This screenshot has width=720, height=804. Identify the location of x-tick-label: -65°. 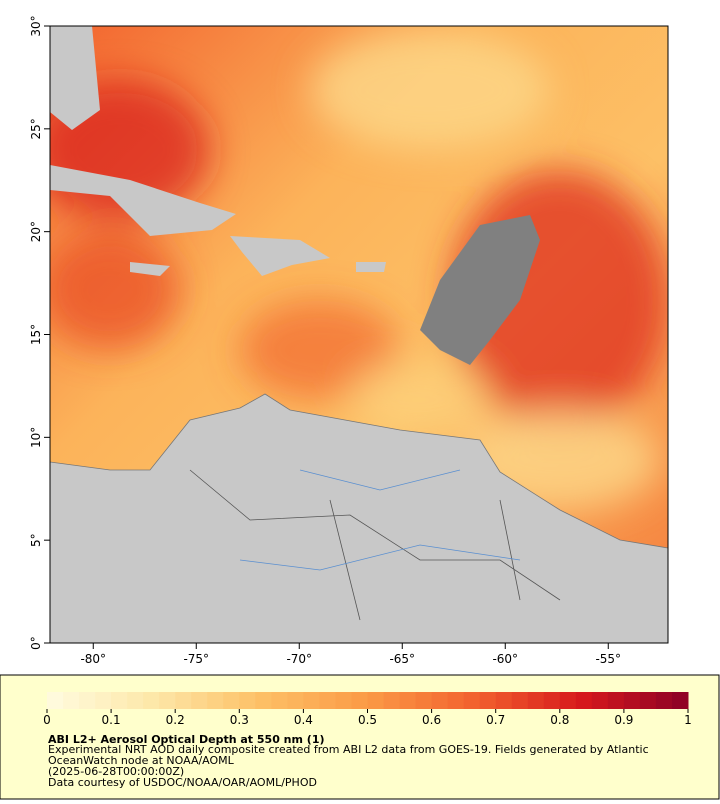
(402, 659).